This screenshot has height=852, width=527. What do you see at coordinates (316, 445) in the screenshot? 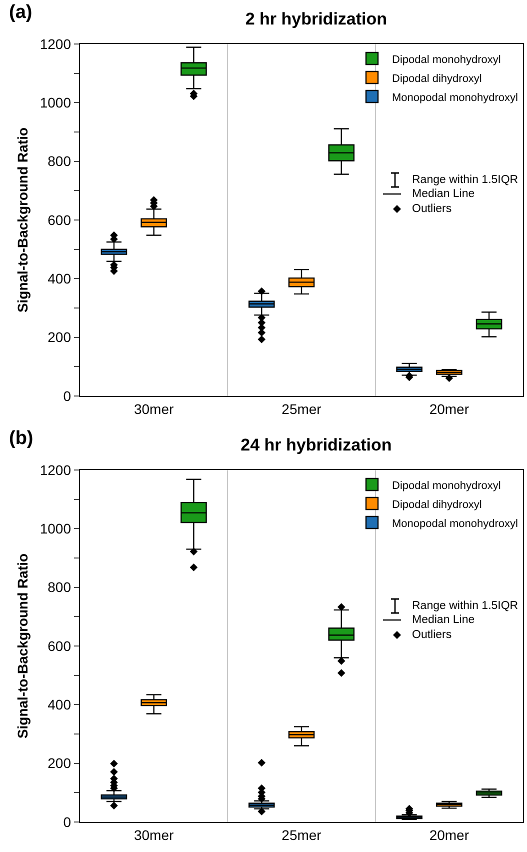
I see `chart-title: 24 hr hybridization` at bounding box center [316, 445].